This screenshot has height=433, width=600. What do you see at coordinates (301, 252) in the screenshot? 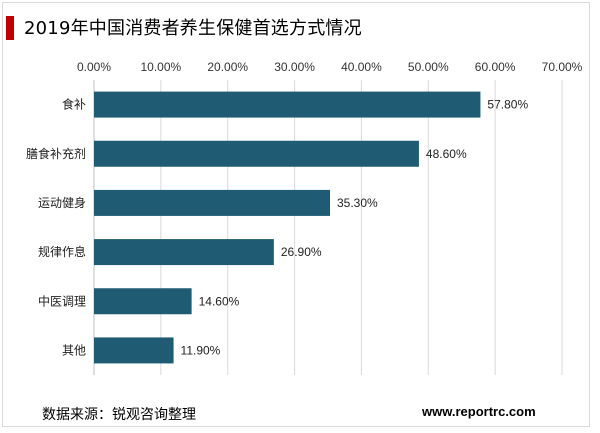
I see `data-label: 26.90%` at bounding box center [301, 252].